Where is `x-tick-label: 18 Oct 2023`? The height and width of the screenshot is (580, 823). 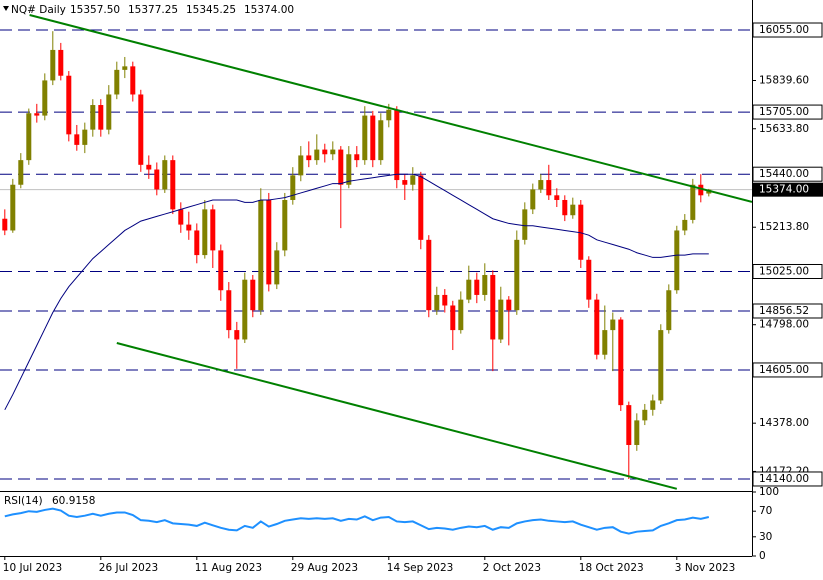
x-tick-label: 18 Oct 2023 is located at coordinates (611, 568).